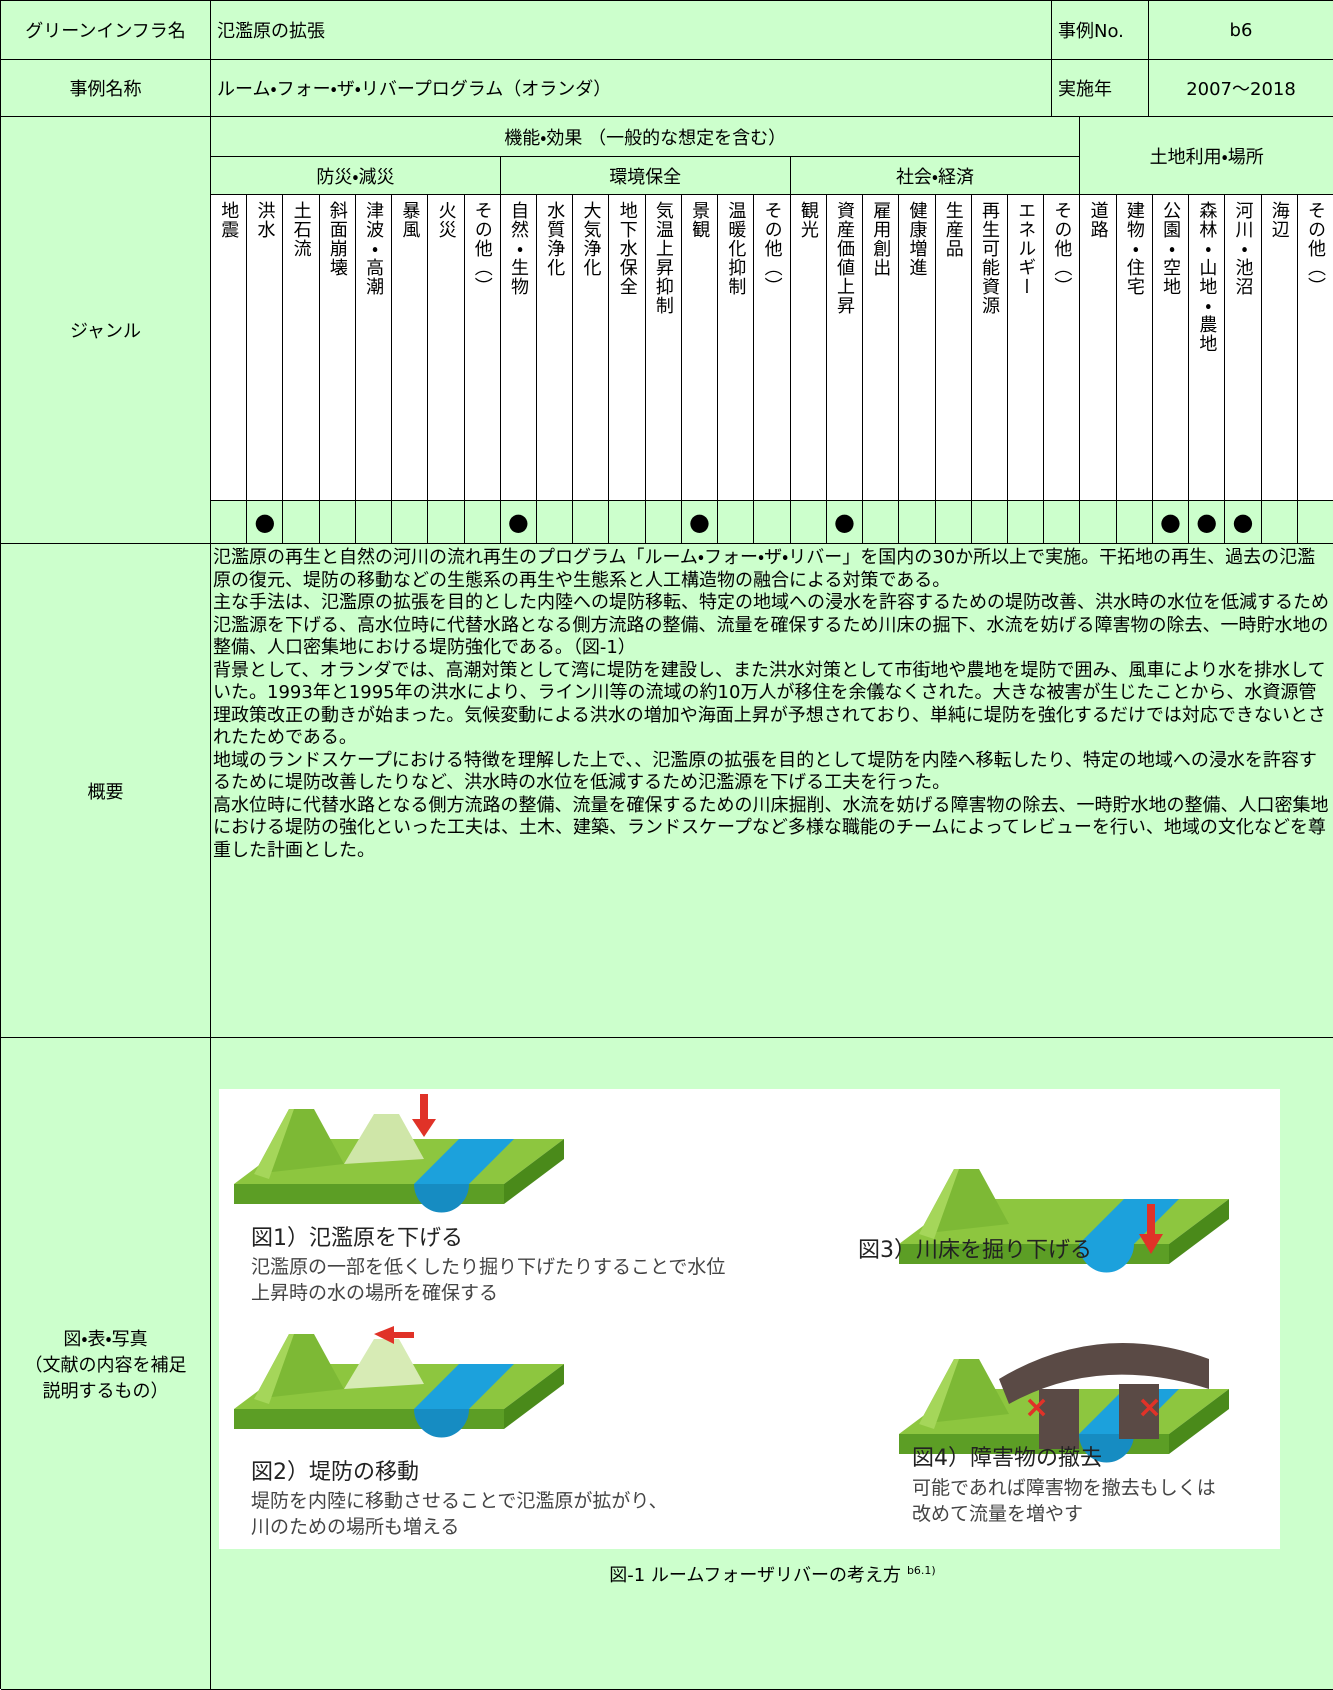 The height and width of the screenshot is (1690, 1333). Describe the element at coordinates (355, 1527) in the screenshot. I see `panel-text: 川のための場所も増える` at that location.